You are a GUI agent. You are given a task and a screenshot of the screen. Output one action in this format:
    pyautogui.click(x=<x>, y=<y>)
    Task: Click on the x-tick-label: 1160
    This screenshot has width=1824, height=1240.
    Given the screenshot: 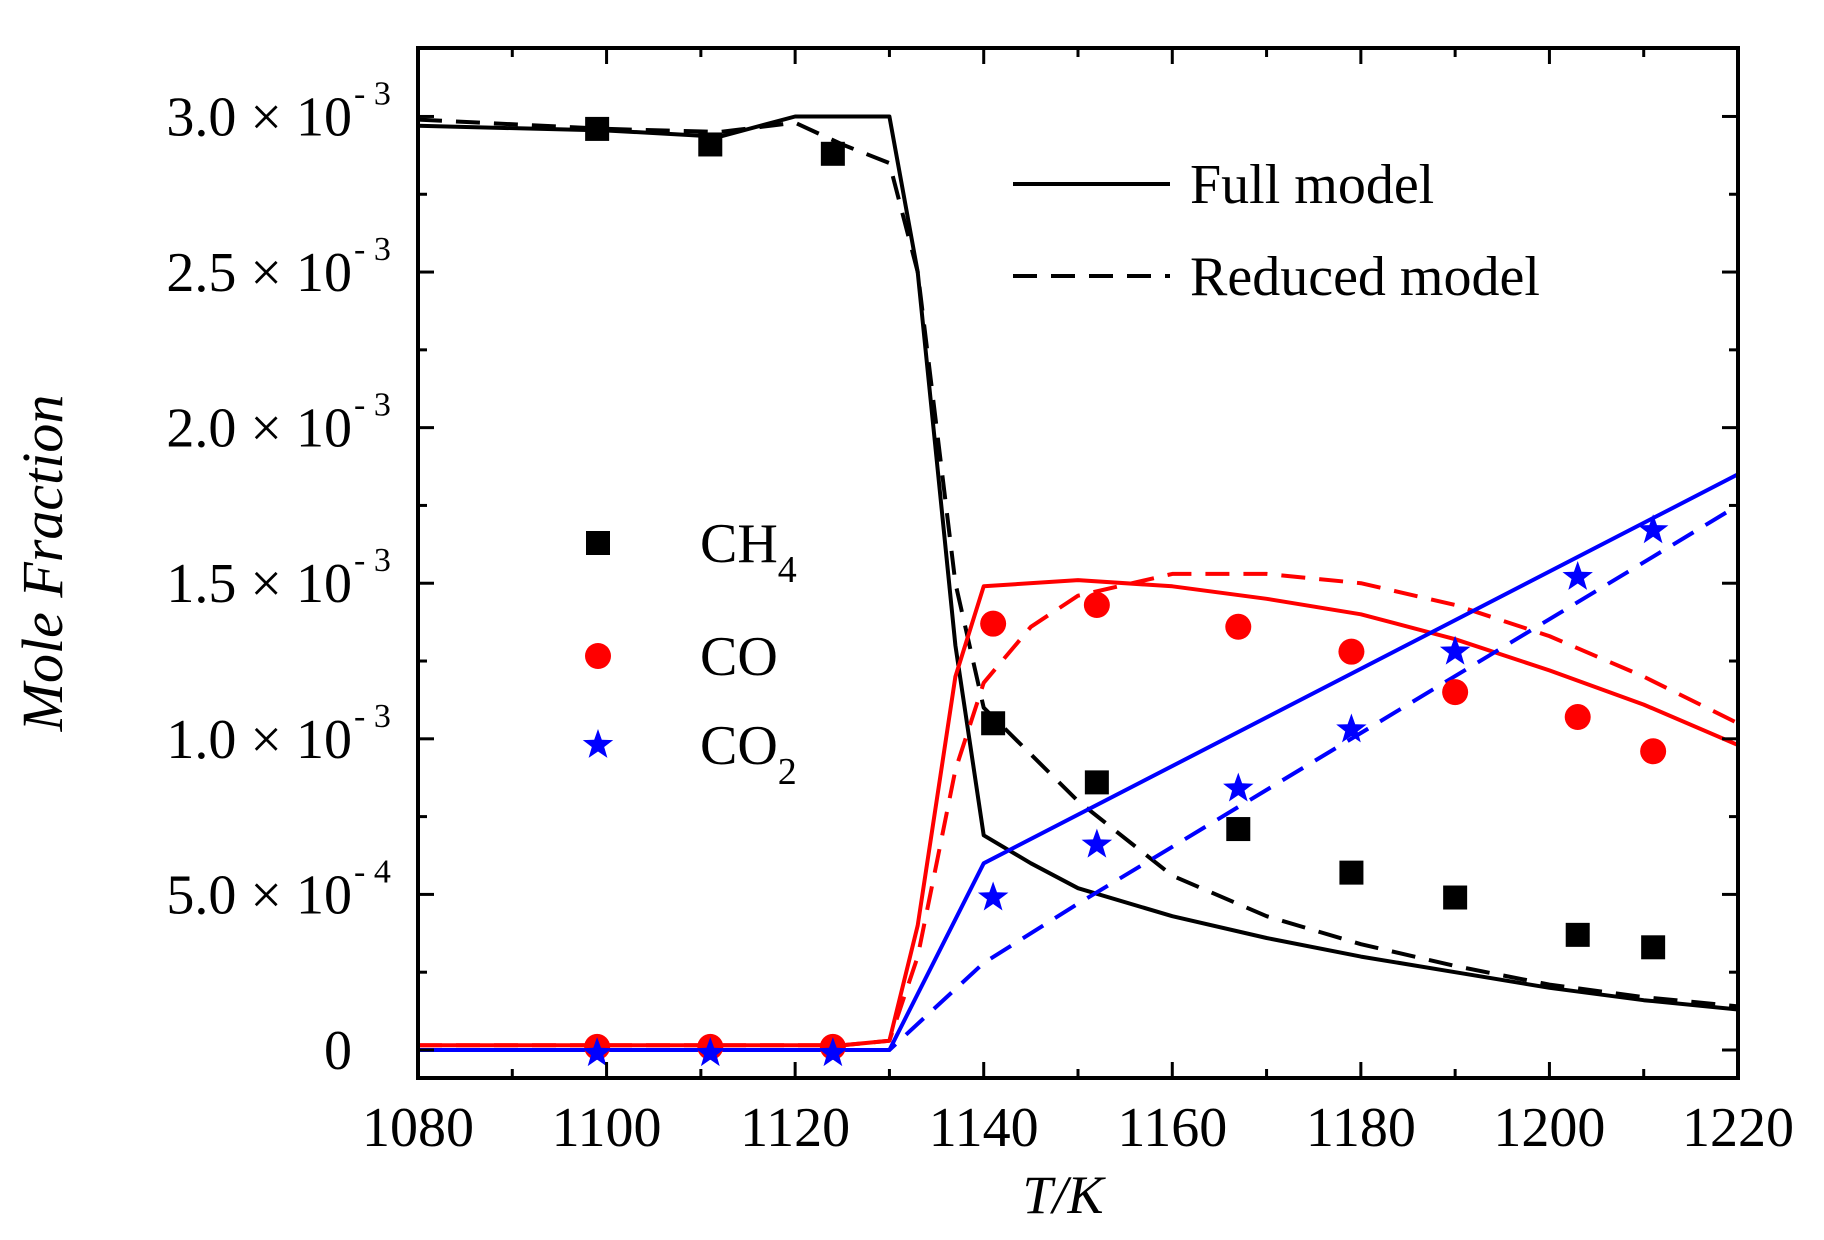 What is the action you would take?
    pyautogui.click(x=1172, y=1128)
    